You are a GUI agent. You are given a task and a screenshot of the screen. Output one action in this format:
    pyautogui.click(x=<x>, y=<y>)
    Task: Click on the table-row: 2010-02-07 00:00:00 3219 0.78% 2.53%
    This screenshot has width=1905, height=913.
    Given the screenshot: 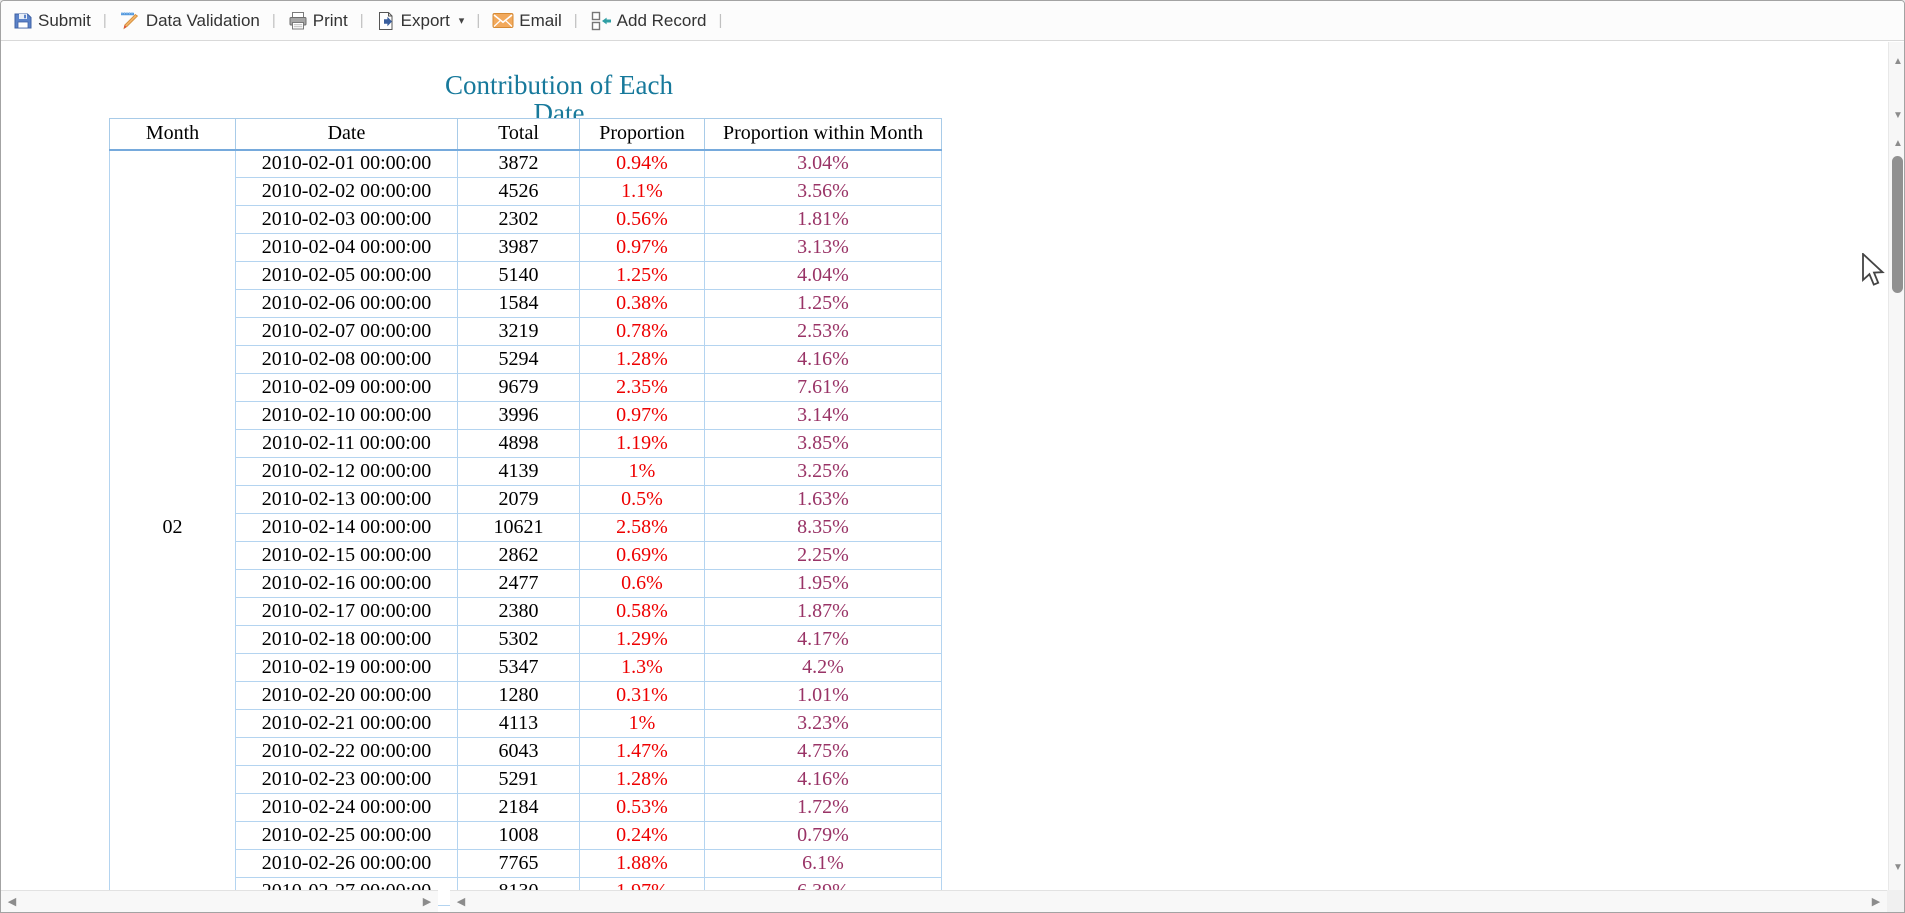 What is the action you would take?
    pyautogui.click(x=526, y=331)
    